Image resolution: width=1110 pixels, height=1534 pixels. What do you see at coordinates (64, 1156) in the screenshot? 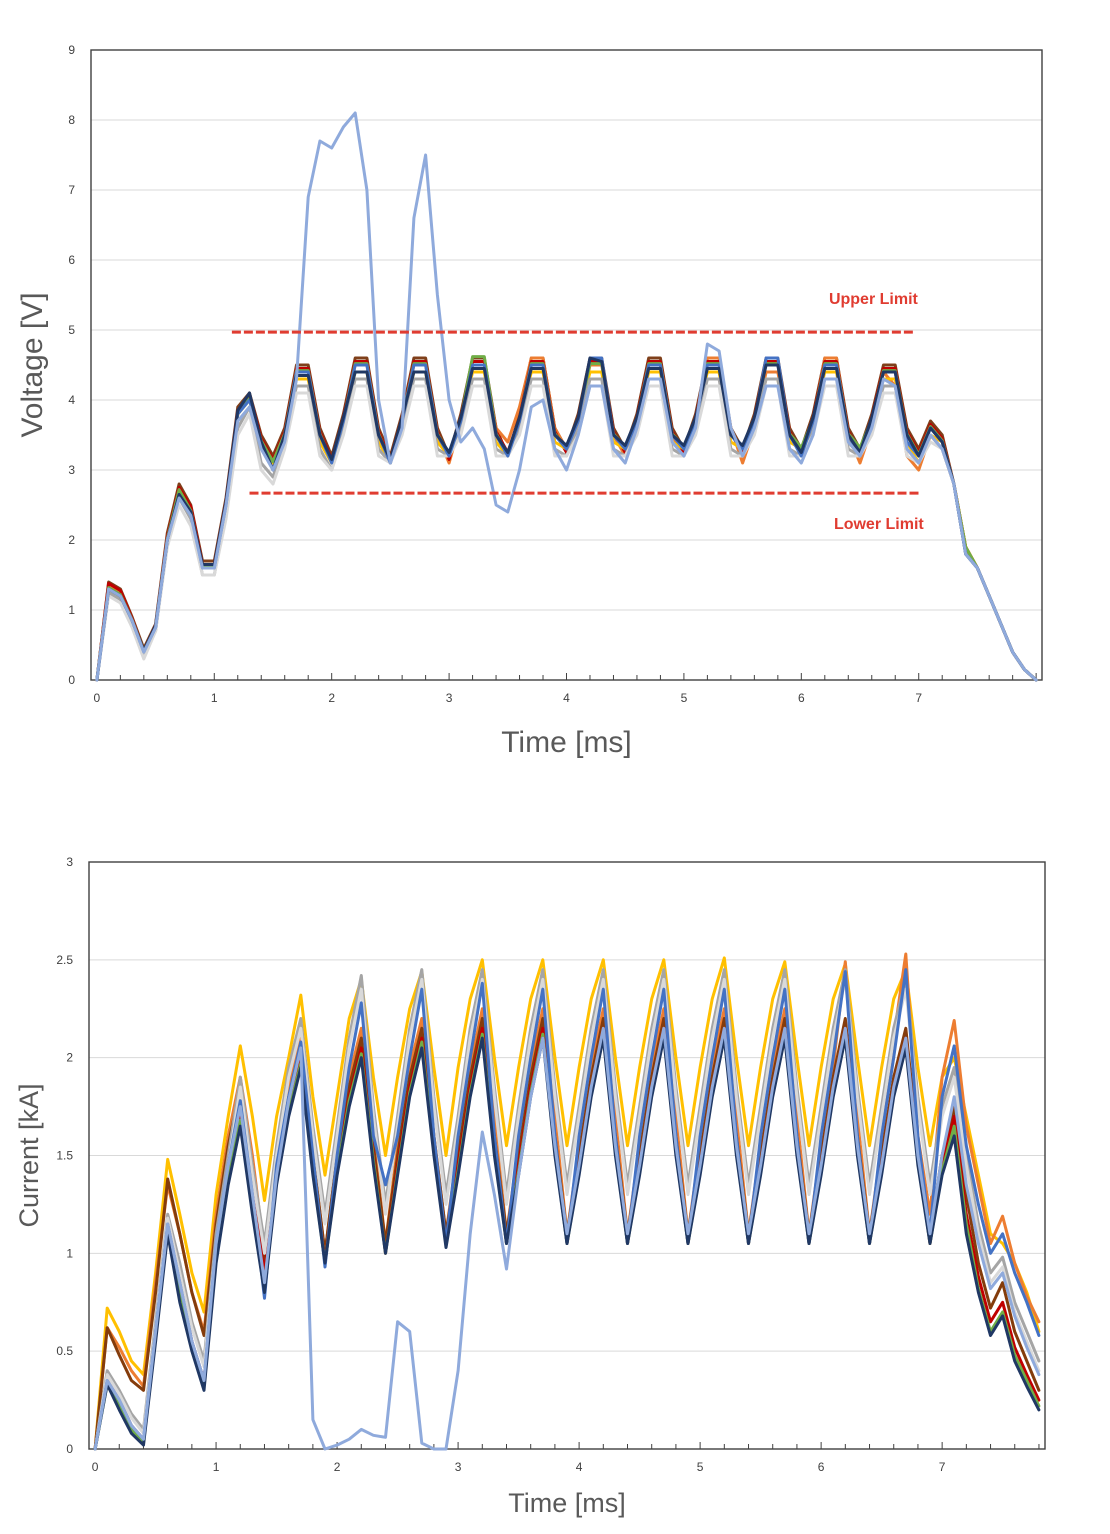
I see `y-tick-label: 1.5` at bounding box center [64, 1156].